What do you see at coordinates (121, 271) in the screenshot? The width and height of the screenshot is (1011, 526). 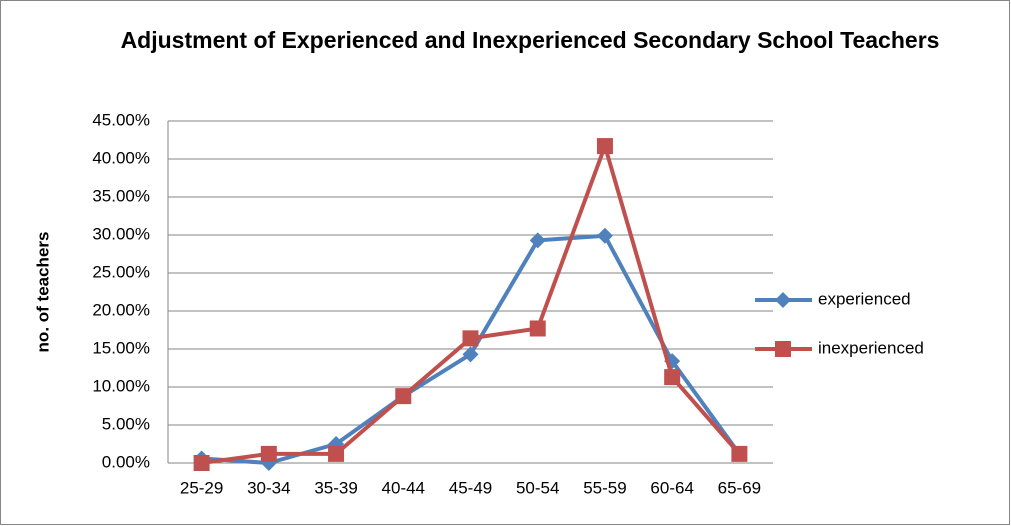 I see `y-tick-label: 25.00%` at bounding box center [121, 271].